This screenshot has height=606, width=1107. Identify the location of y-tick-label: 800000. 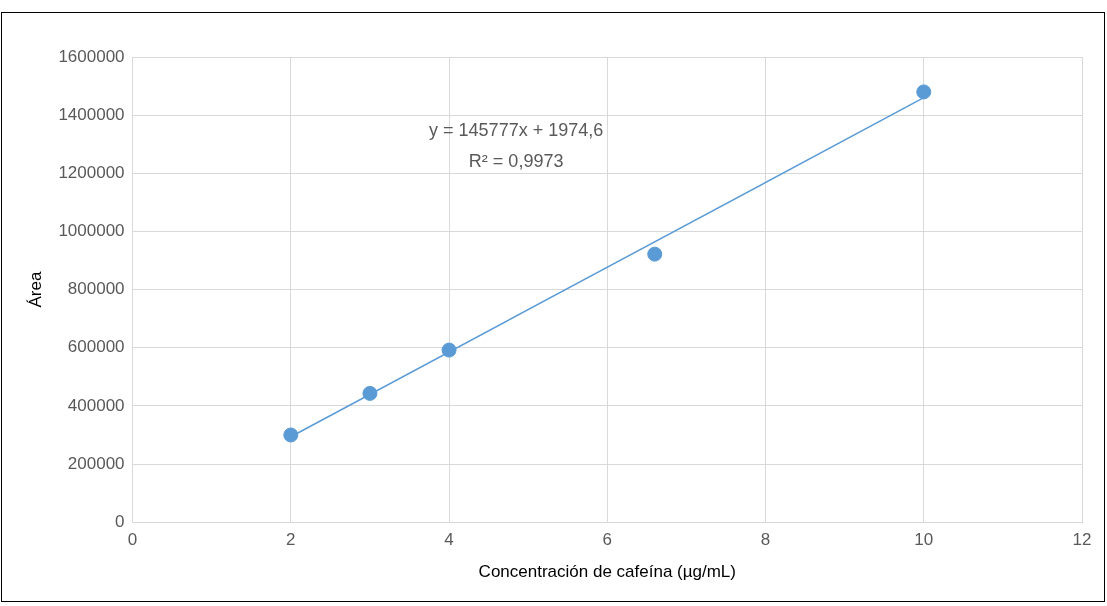
(96, 289).